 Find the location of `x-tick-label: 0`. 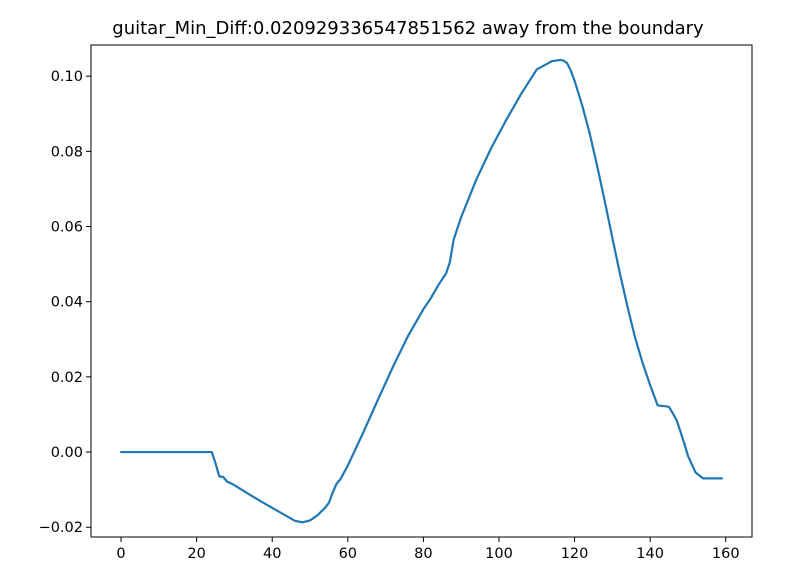

x-tick-label: 0 is located at coordinates (120, 554).